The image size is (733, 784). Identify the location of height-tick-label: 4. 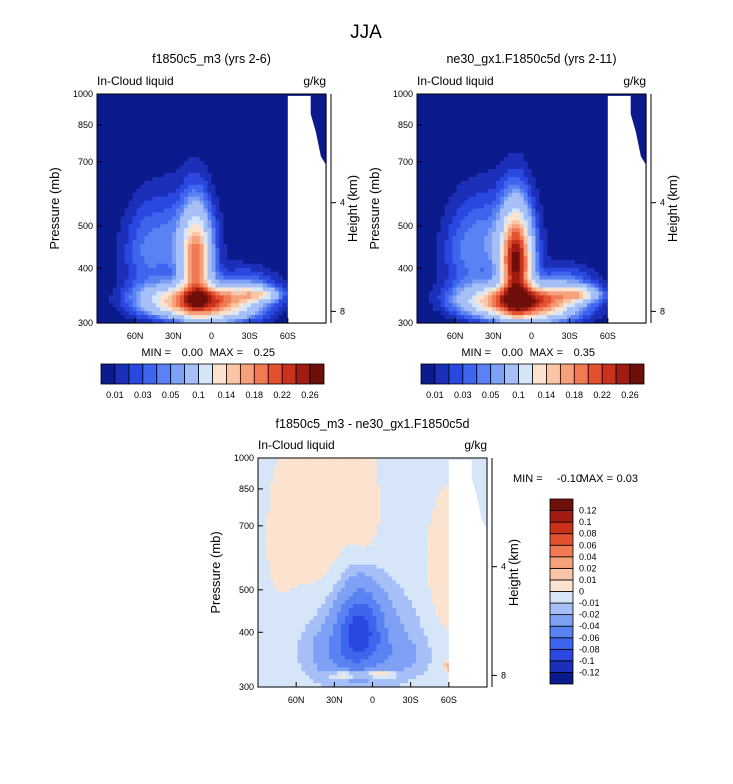
(342, 203).